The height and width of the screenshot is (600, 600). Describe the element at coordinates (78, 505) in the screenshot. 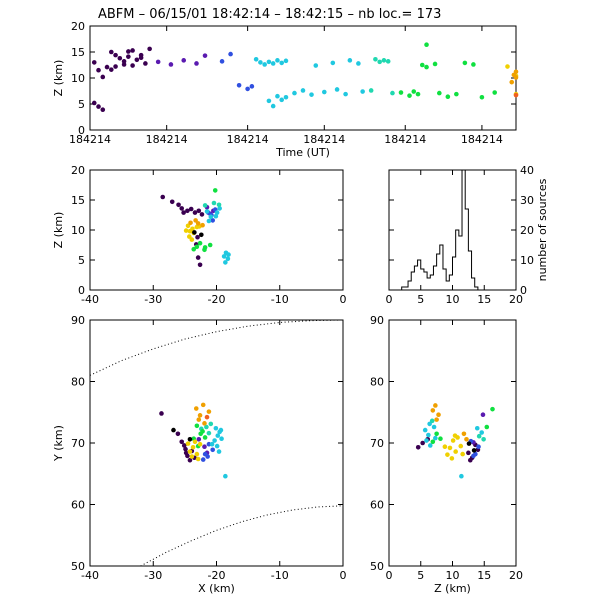

I see `x-y-ytick-label: 60` at that location.